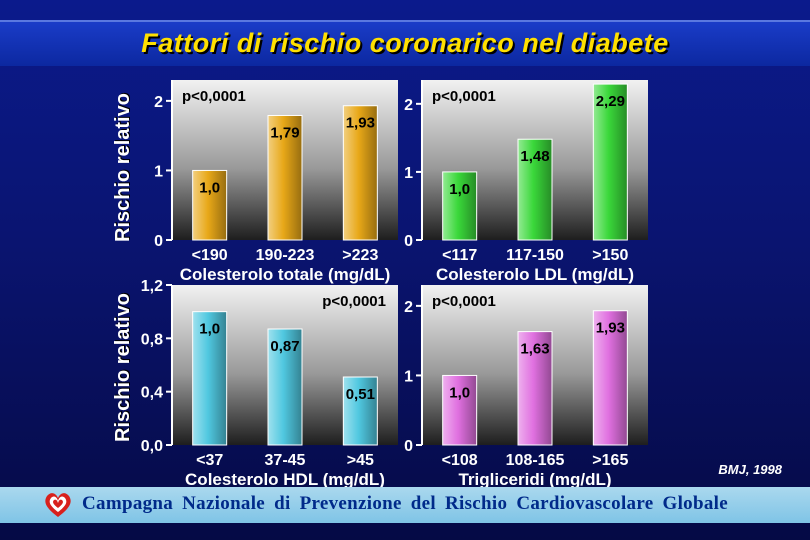 Image resolution: width=810 pixels, height=540 pixels. Describe the element at coordinates (285, 460) in the screenshot. I see `x-tick-label: 37-45` at that location.